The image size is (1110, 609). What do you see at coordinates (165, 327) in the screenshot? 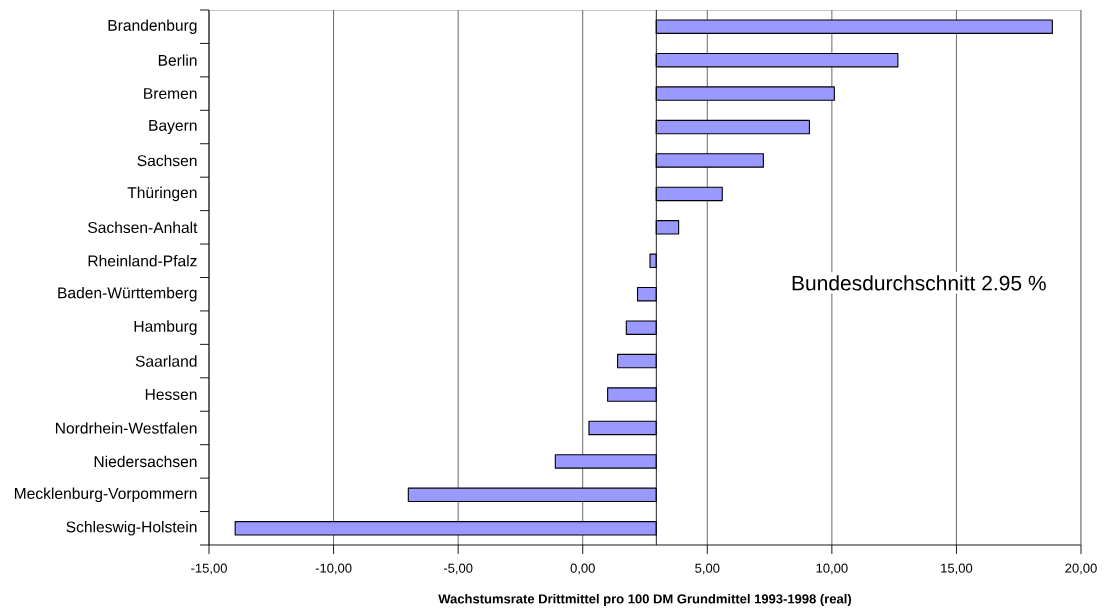
I see `y-tick-label: Hamburg` at bounding box center [165, 327].